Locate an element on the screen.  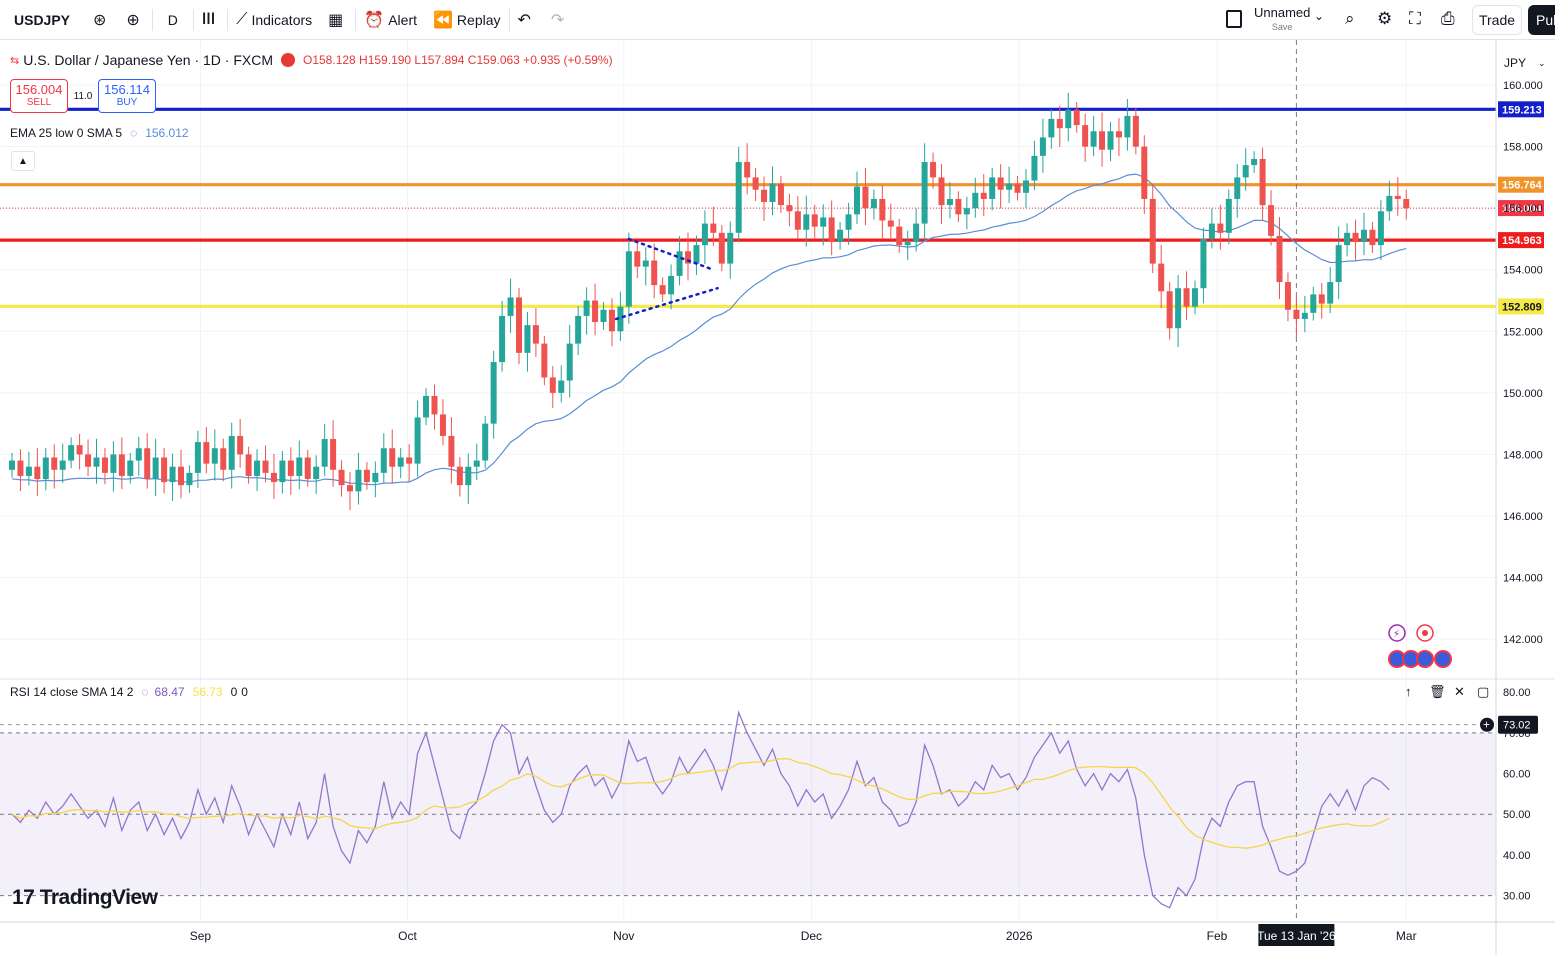
sell-label: SELL is located at coordinates (39, 102).